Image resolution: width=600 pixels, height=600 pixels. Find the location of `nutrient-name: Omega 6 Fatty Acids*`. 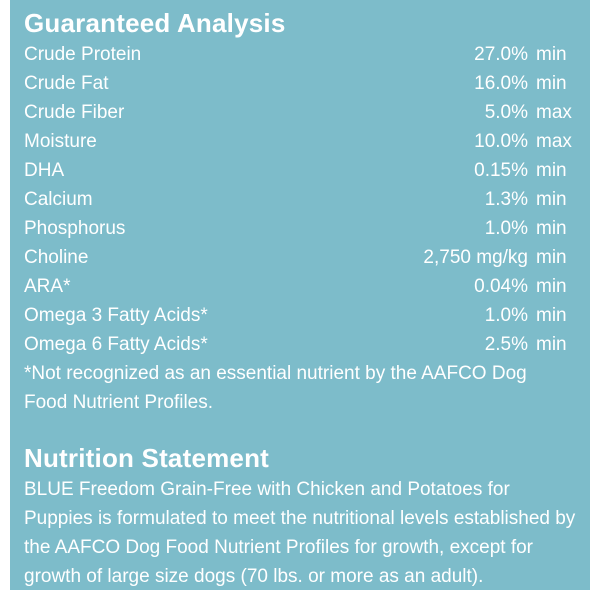

nutrient-name: Omega 6 Fatty Acids* is located at coordinates (116, 344).